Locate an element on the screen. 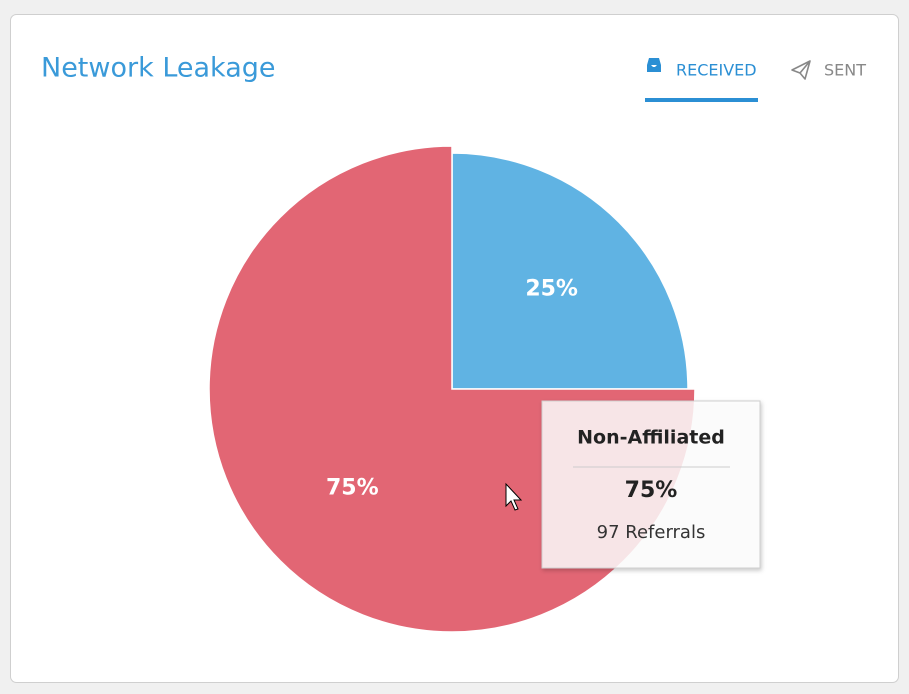  tab-label: RECEIVED is located at coordinates (716, 70).